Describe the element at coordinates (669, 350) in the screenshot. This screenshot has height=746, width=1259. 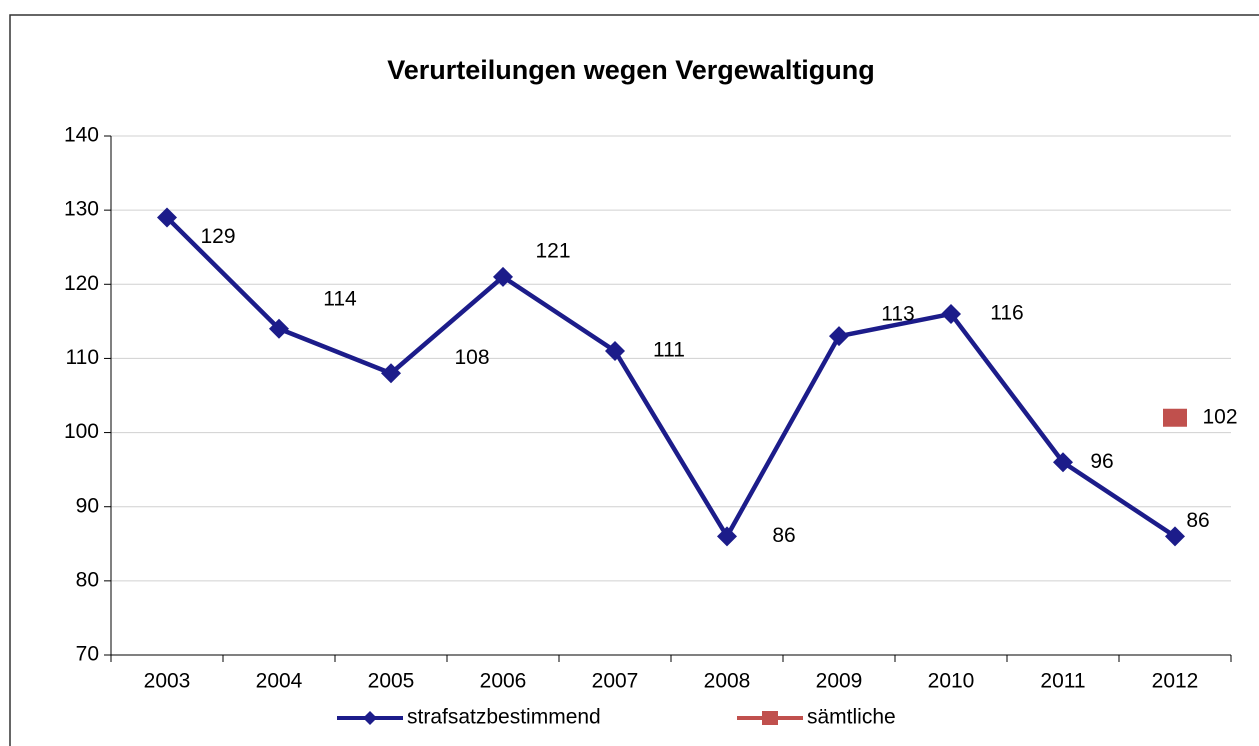
I see `data-label: 111` at that location.